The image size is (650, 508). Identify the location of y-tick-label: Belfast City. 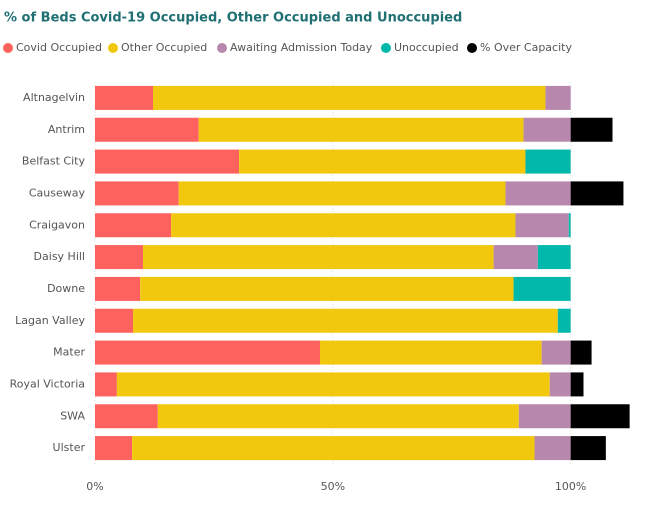
(54, 161).